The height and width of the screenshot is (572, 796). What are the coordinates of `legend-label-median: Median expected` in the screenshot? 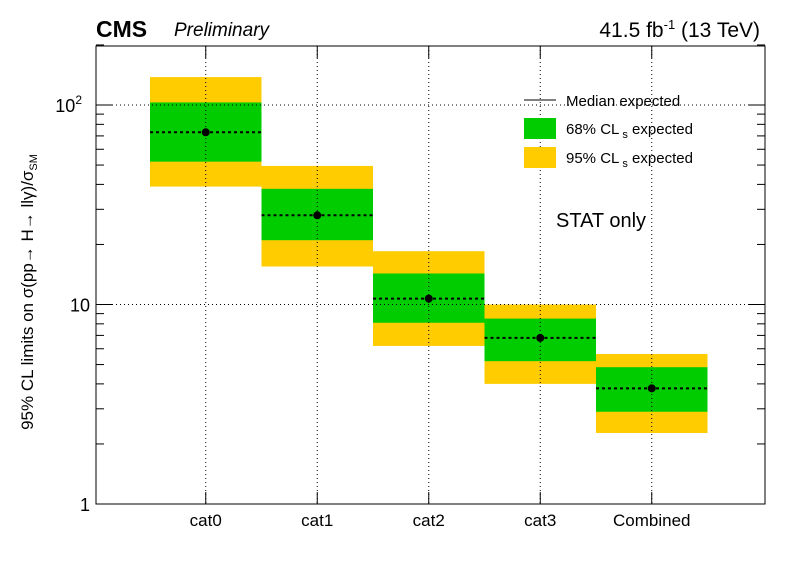 It's located at (623, 101).